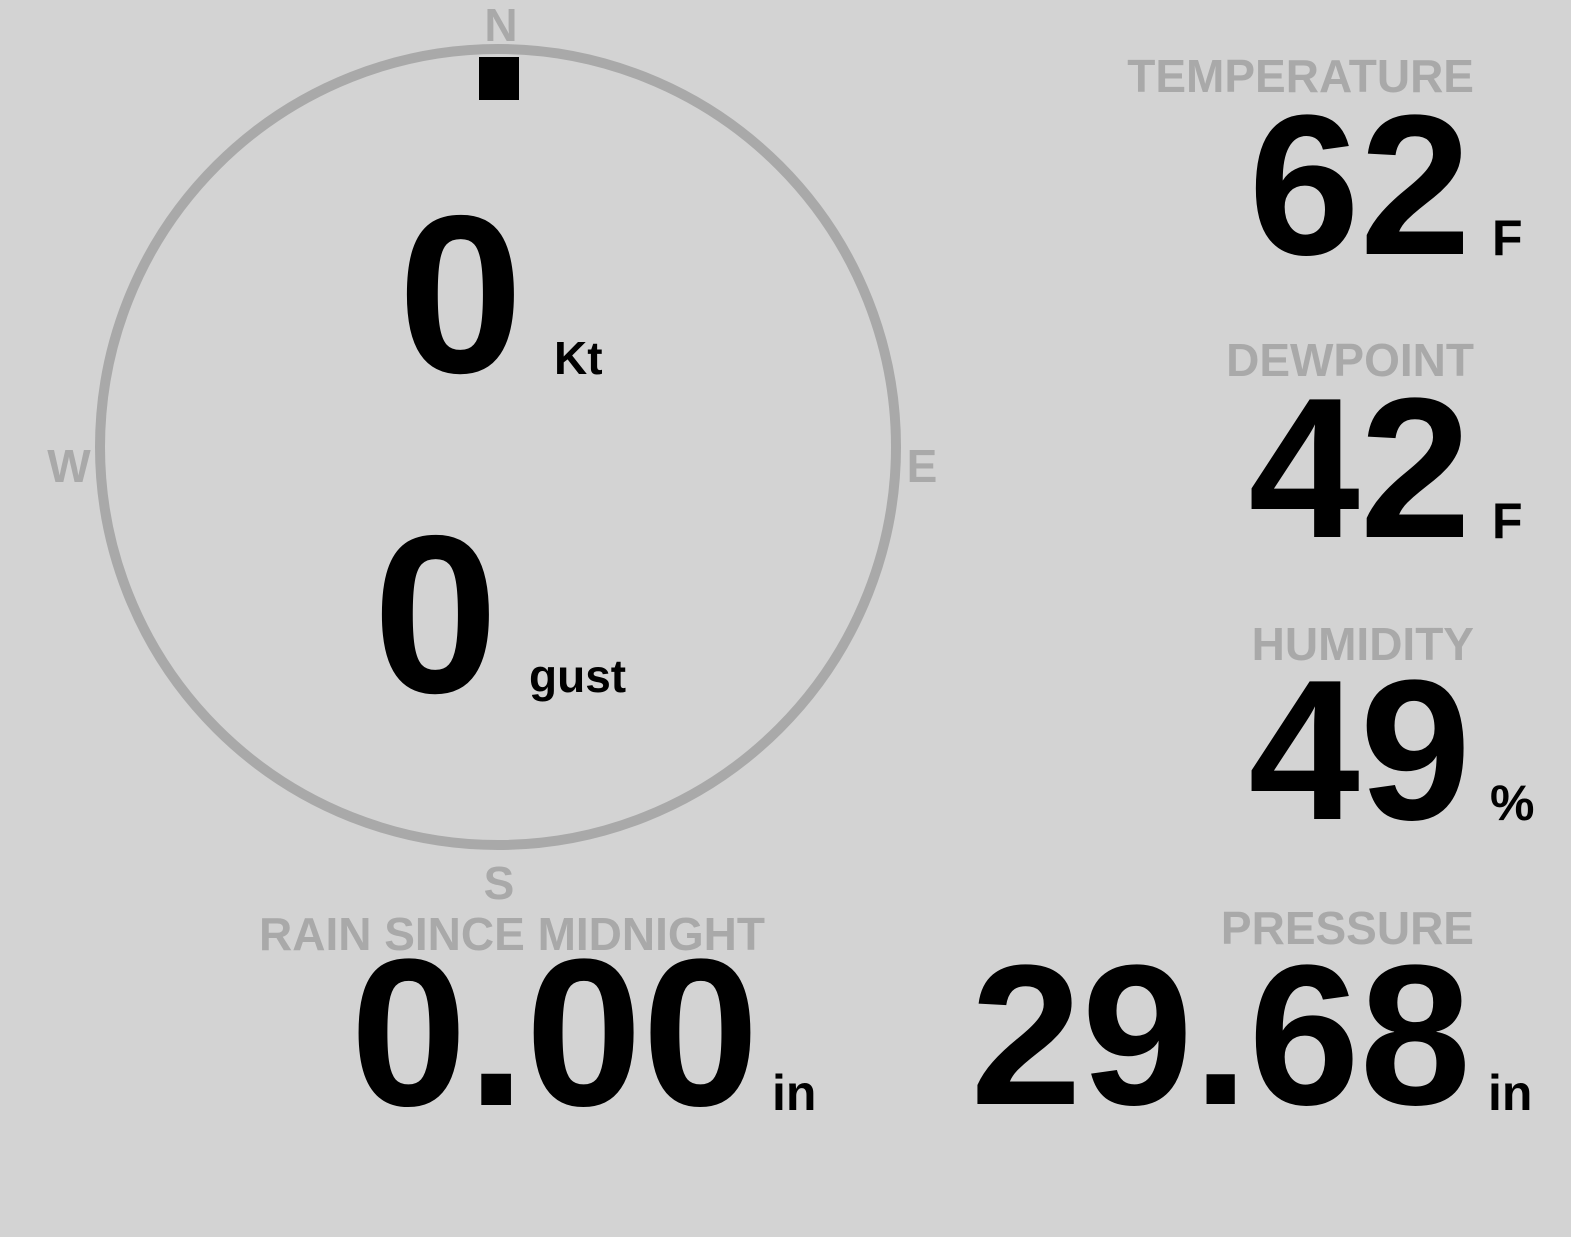  Describe the element at coordinates (69, 466) in the screenshot. I see `compass-west-label: W` at that location.